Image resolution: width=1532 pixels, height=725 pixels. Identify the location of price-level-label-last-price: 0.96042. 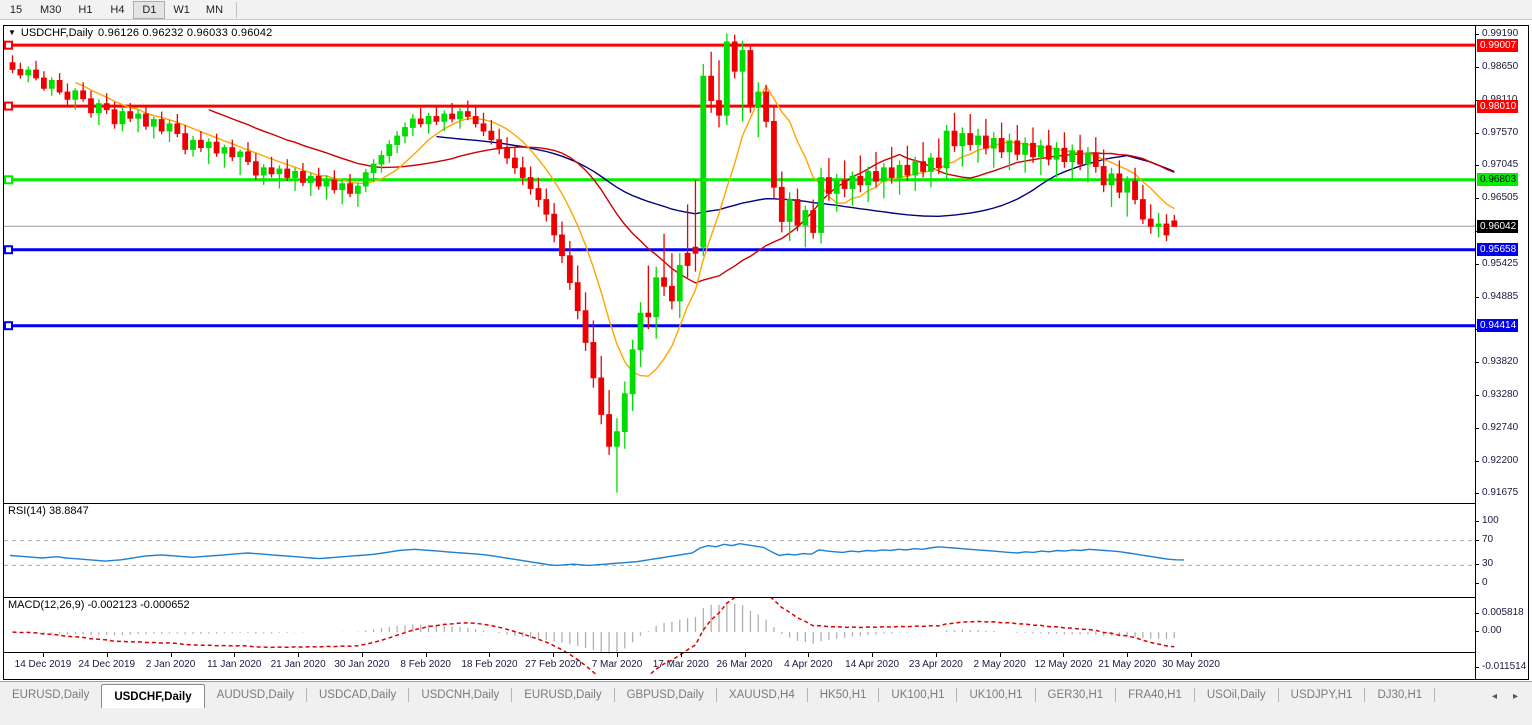
(1498, 226).